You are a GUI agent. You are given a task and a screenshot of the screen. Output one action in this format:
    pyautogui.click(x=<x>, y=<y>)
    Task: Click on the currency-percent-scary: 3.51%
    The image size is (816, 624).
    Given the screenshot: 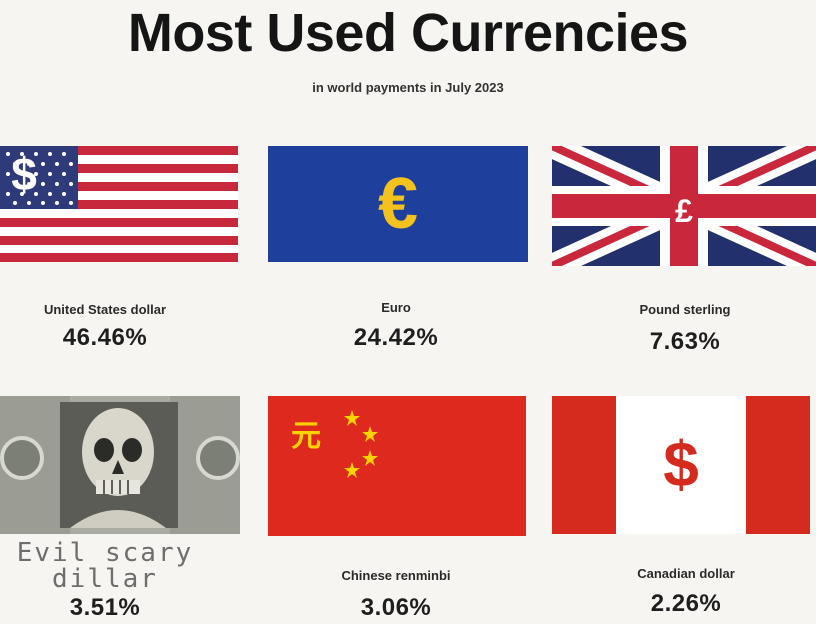 What is the action you would take?
    pyautogui.click(x=105, y=607)
    